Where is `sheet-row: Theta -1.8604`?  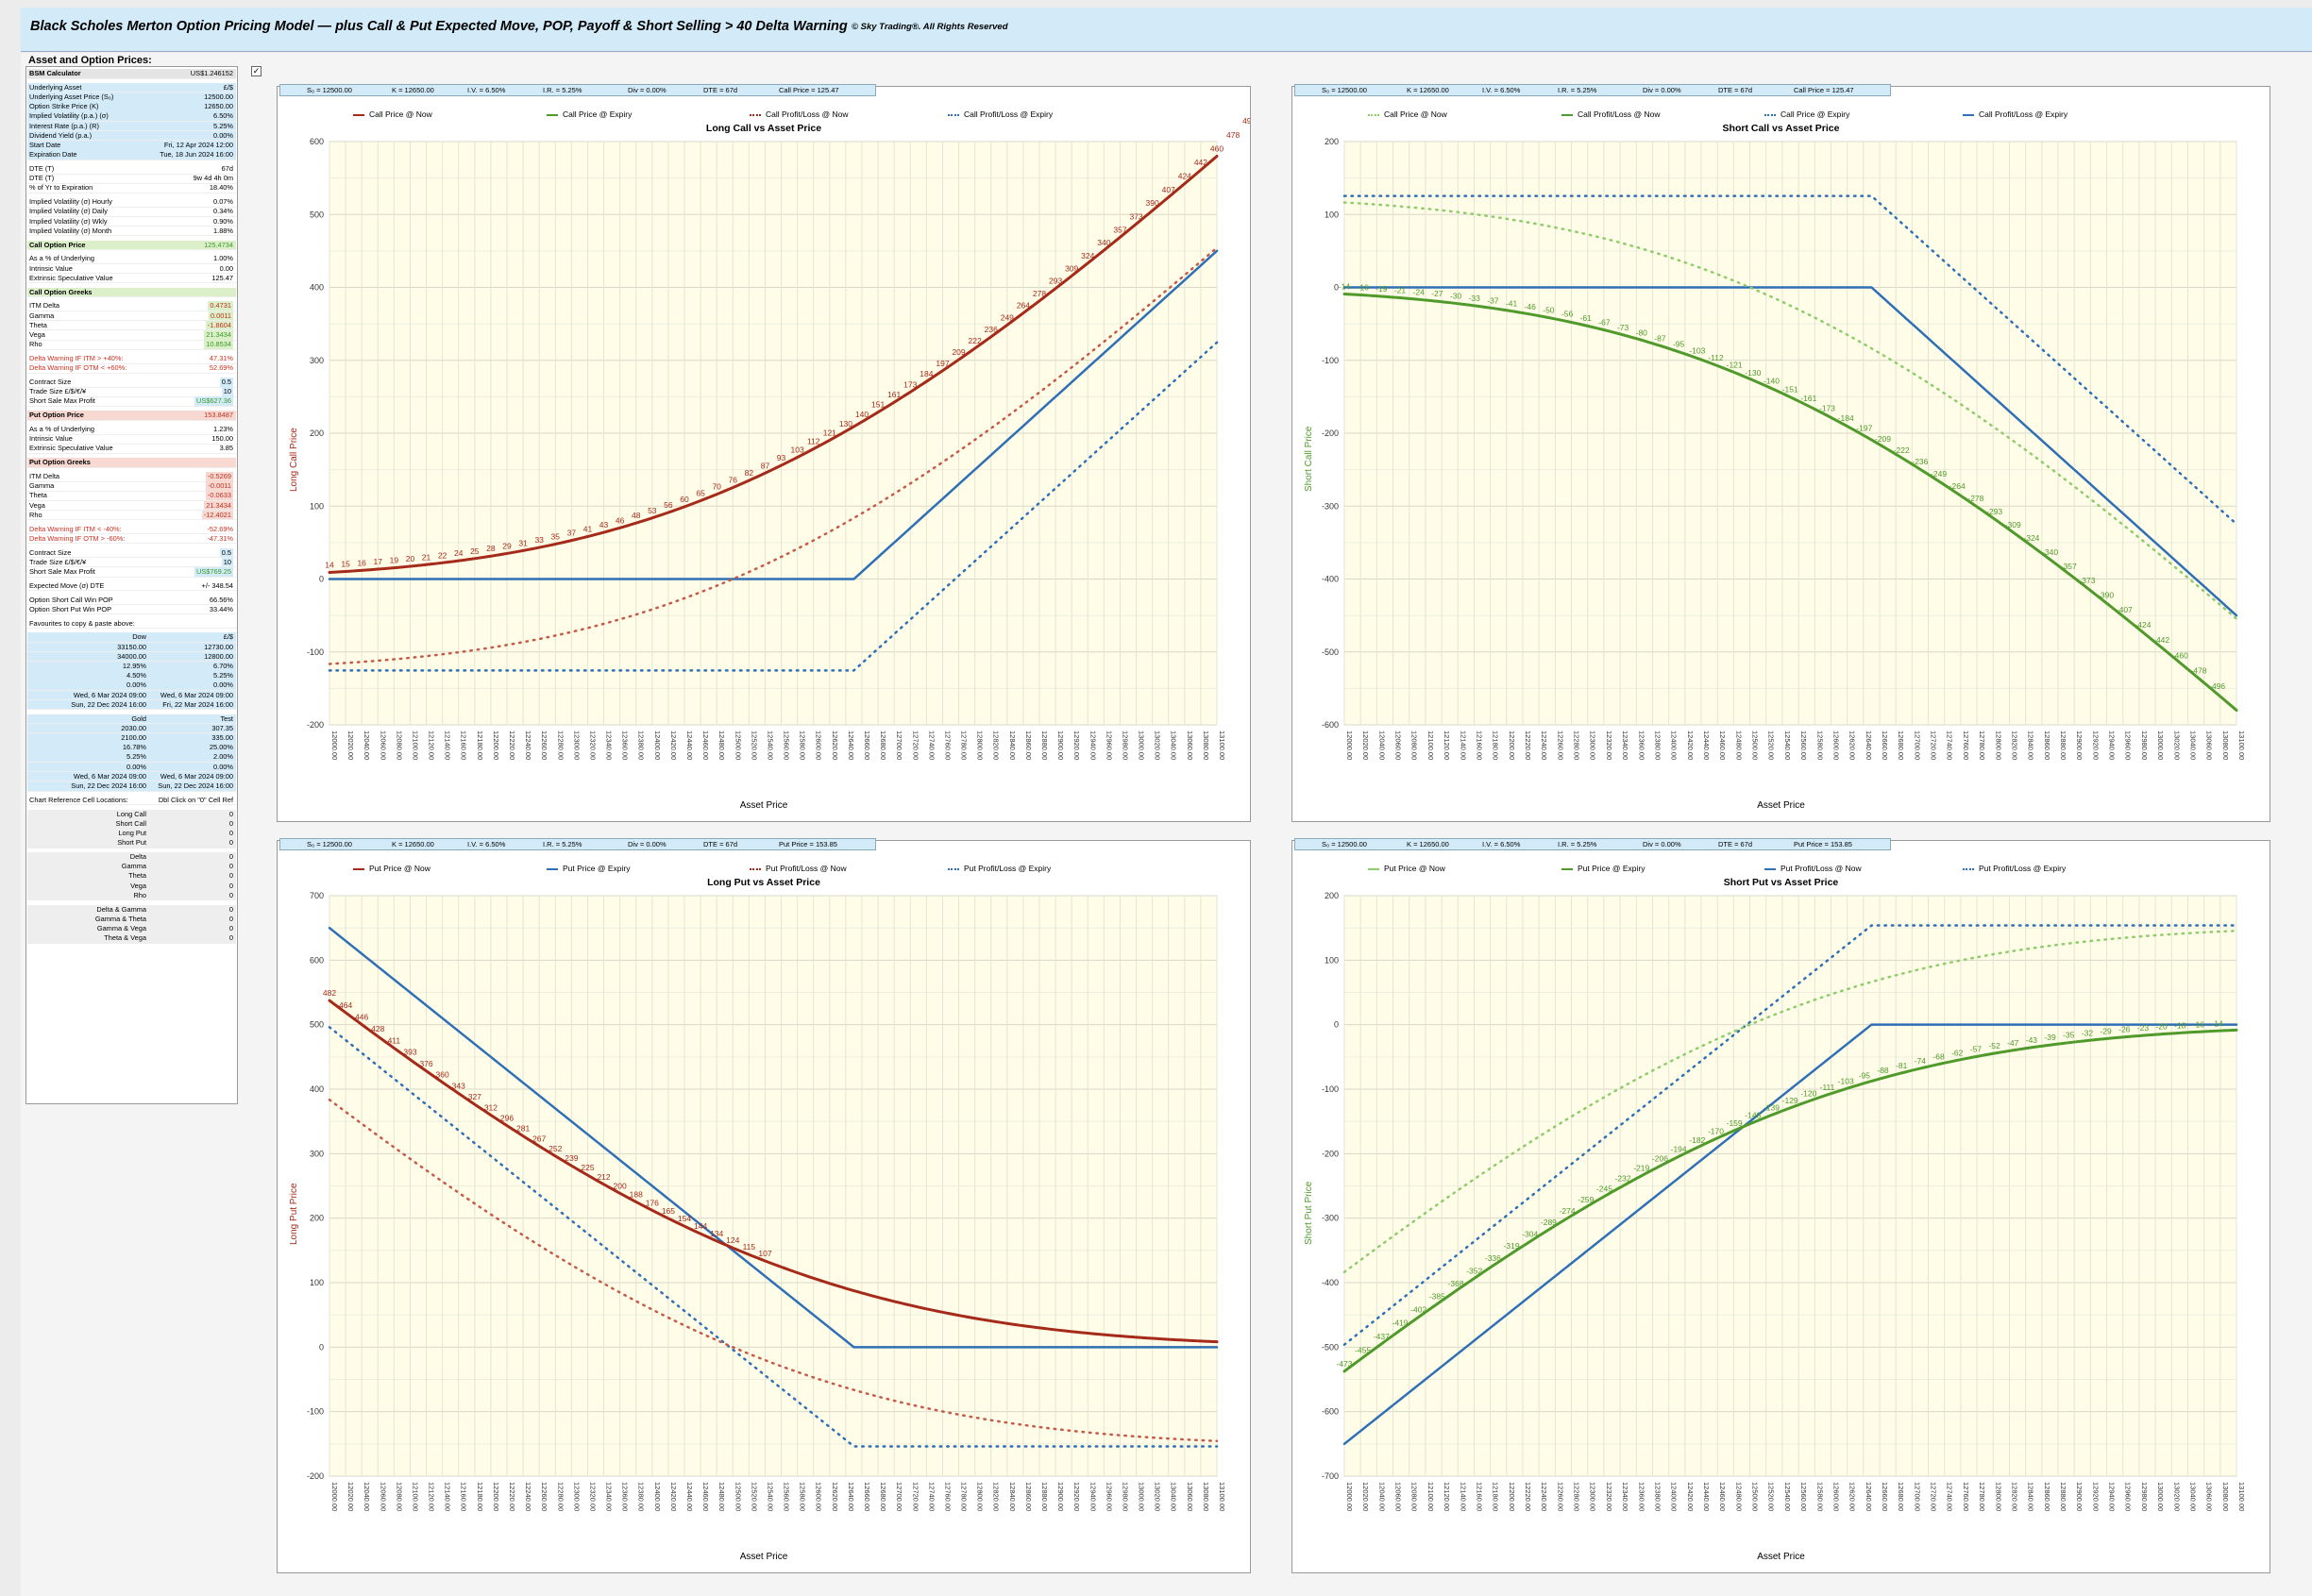 sheet-row: Theta -1.8604 is located at coordinates (131, 325).